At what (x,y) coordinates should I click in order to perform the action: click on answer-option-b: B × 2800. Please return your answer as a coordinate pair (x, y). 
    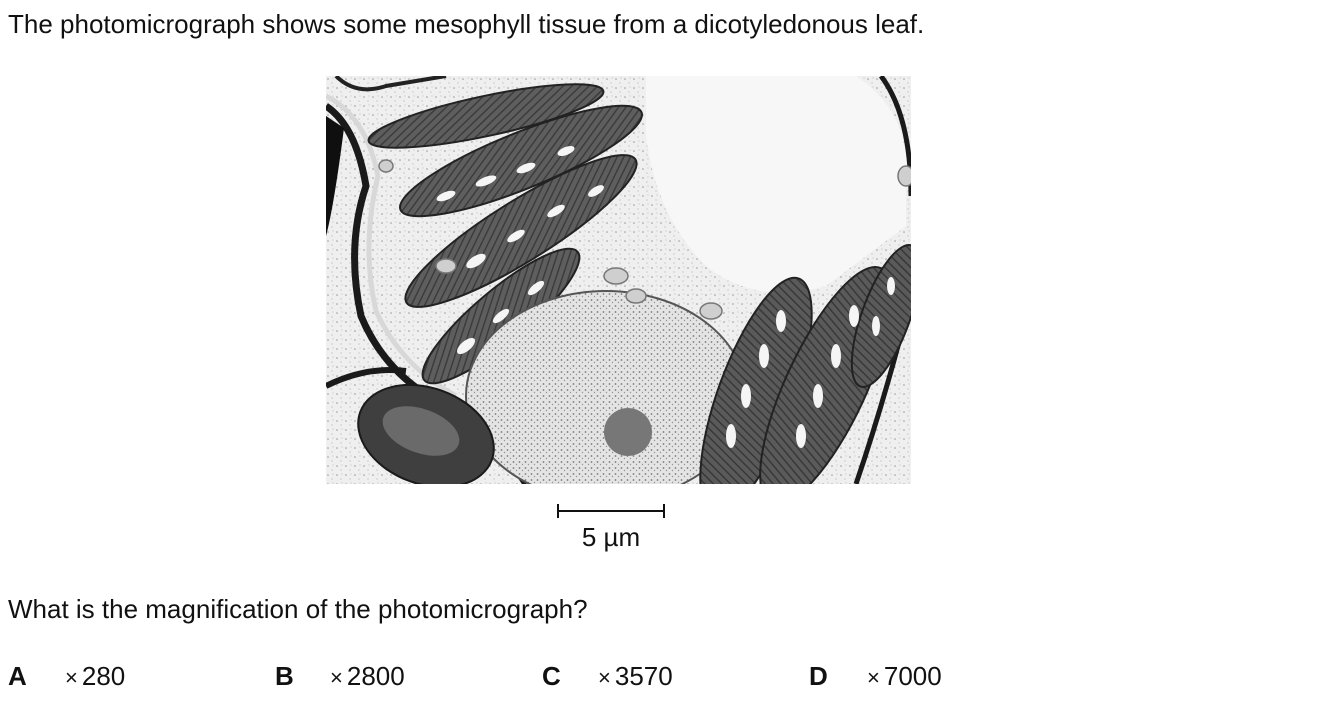
    Looking at the image, I should click on (355, 676).